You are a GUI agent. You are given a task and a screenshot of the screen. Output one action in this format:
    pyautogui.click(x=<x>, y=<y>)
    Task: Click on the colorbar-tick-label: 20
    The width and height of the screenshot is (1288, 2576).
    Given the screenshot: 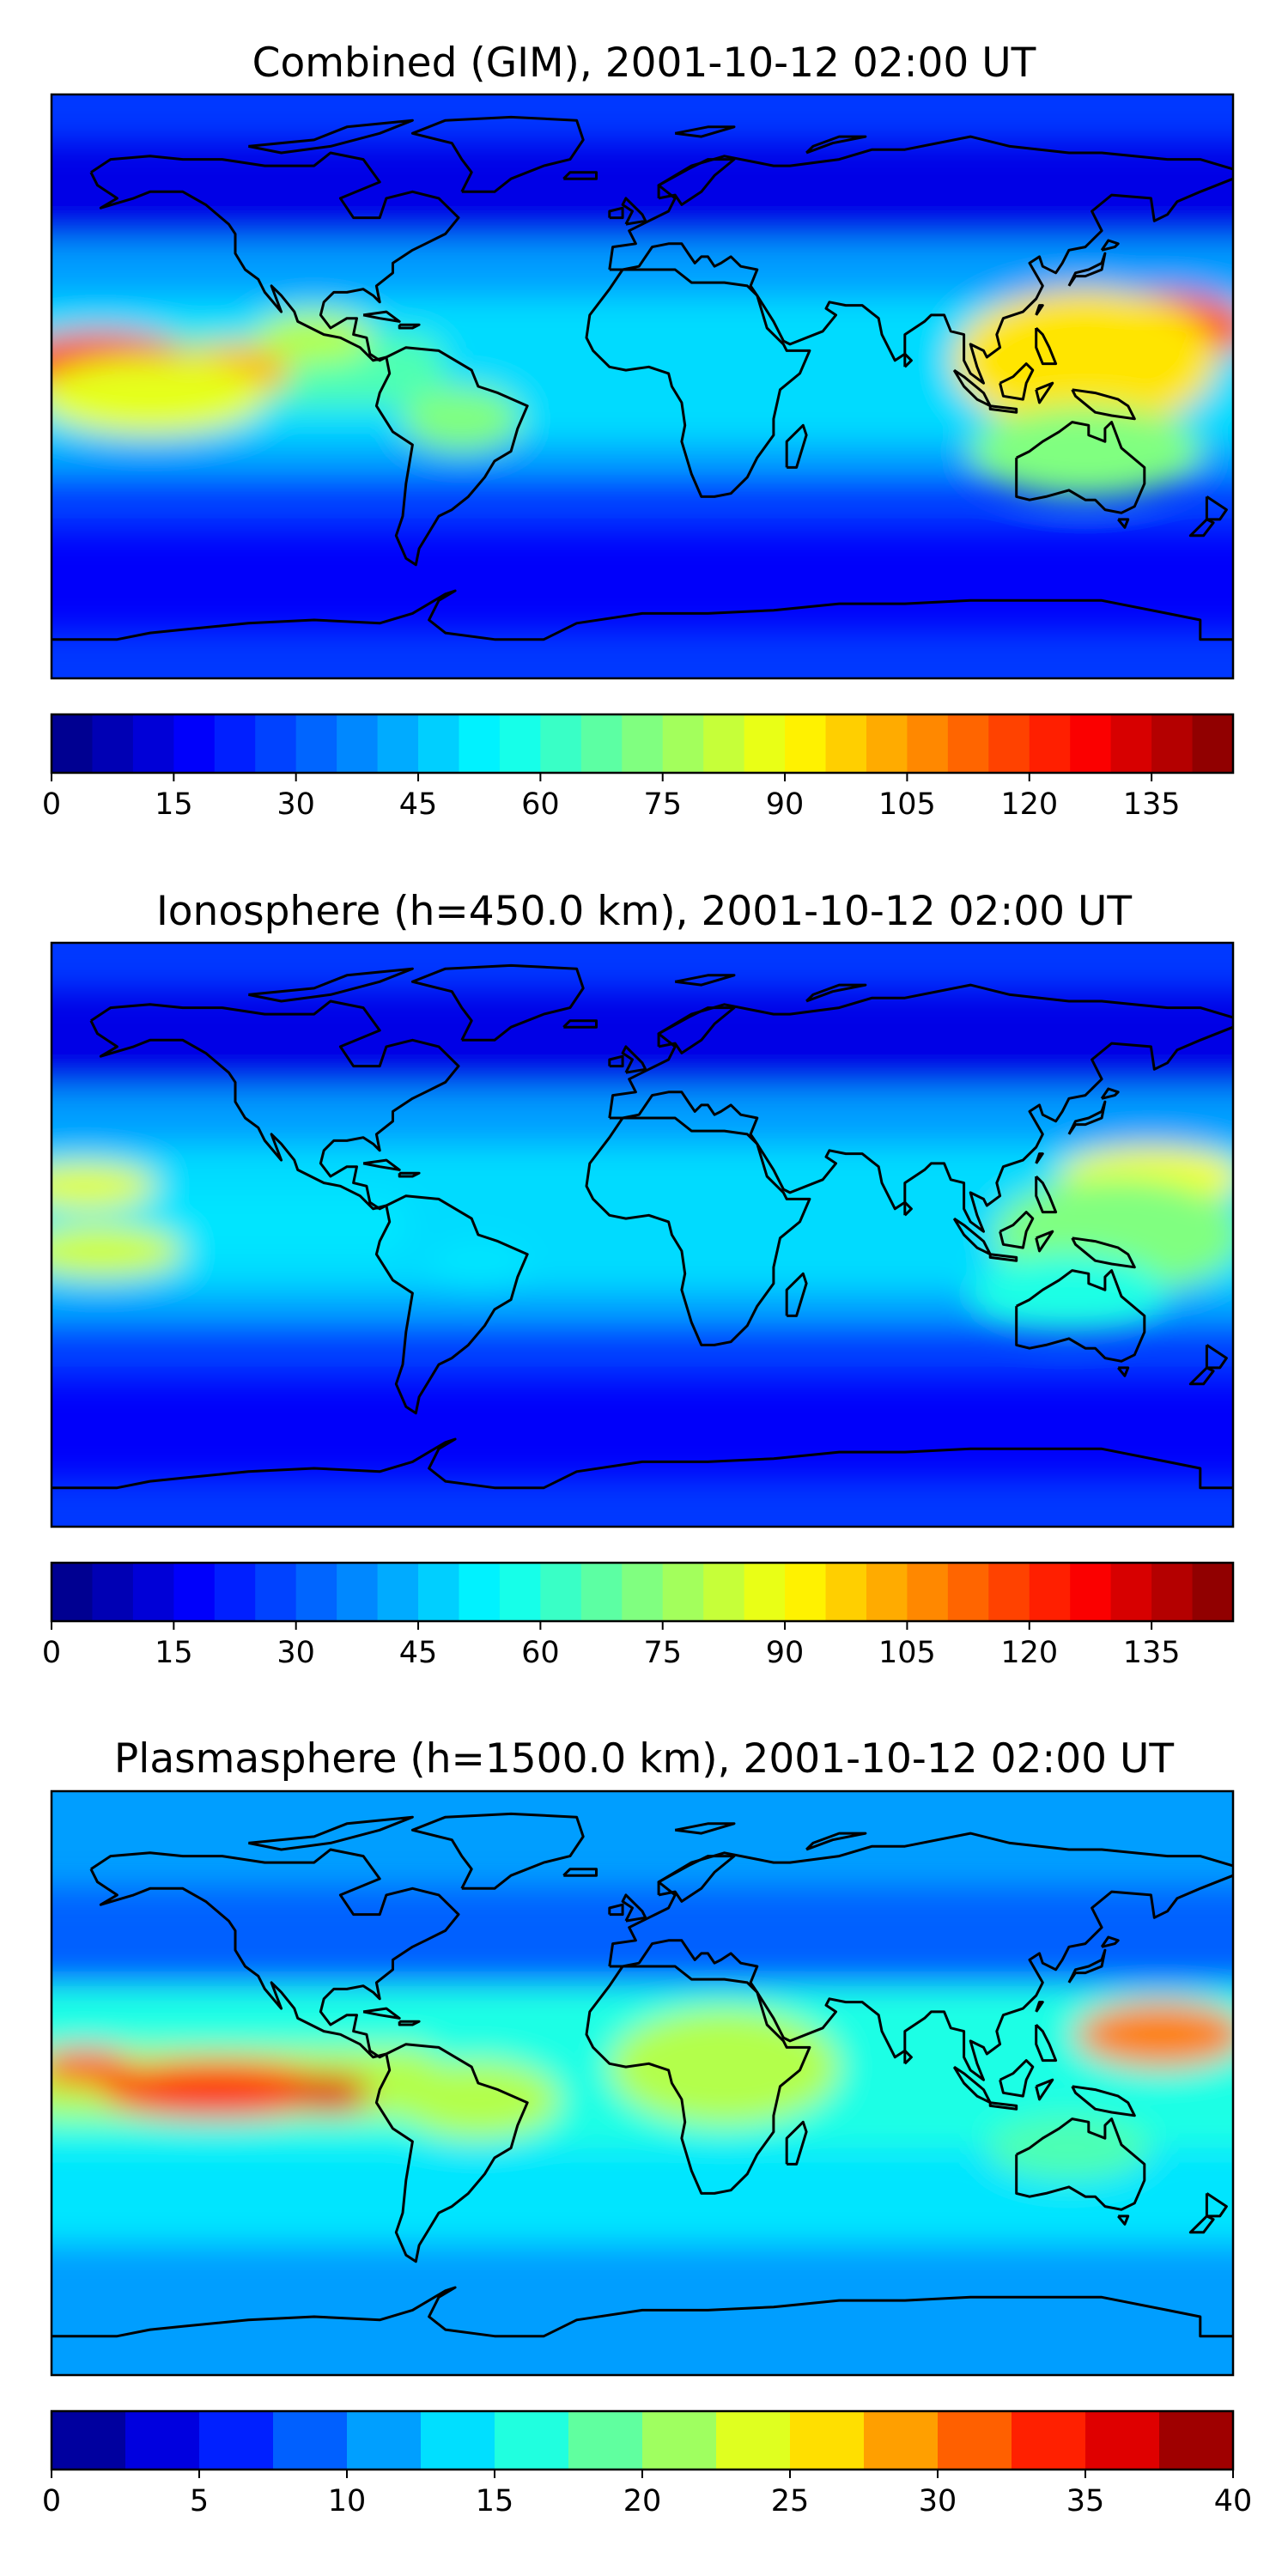 What is the action you would take?
    pyautogui.click(x=642, y=2501)
    